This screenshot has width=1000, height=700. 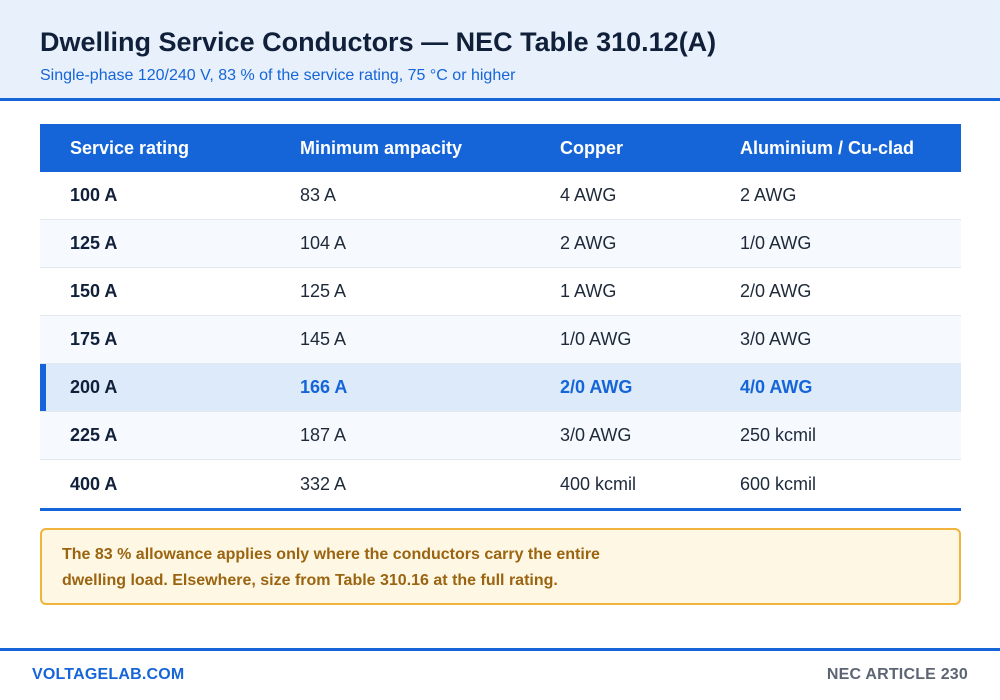 What do you see at coordinates (776, 339) in the screenshot?
I see `cell-aluminium: 3/0 AWG` at bounding box center [776, 339].